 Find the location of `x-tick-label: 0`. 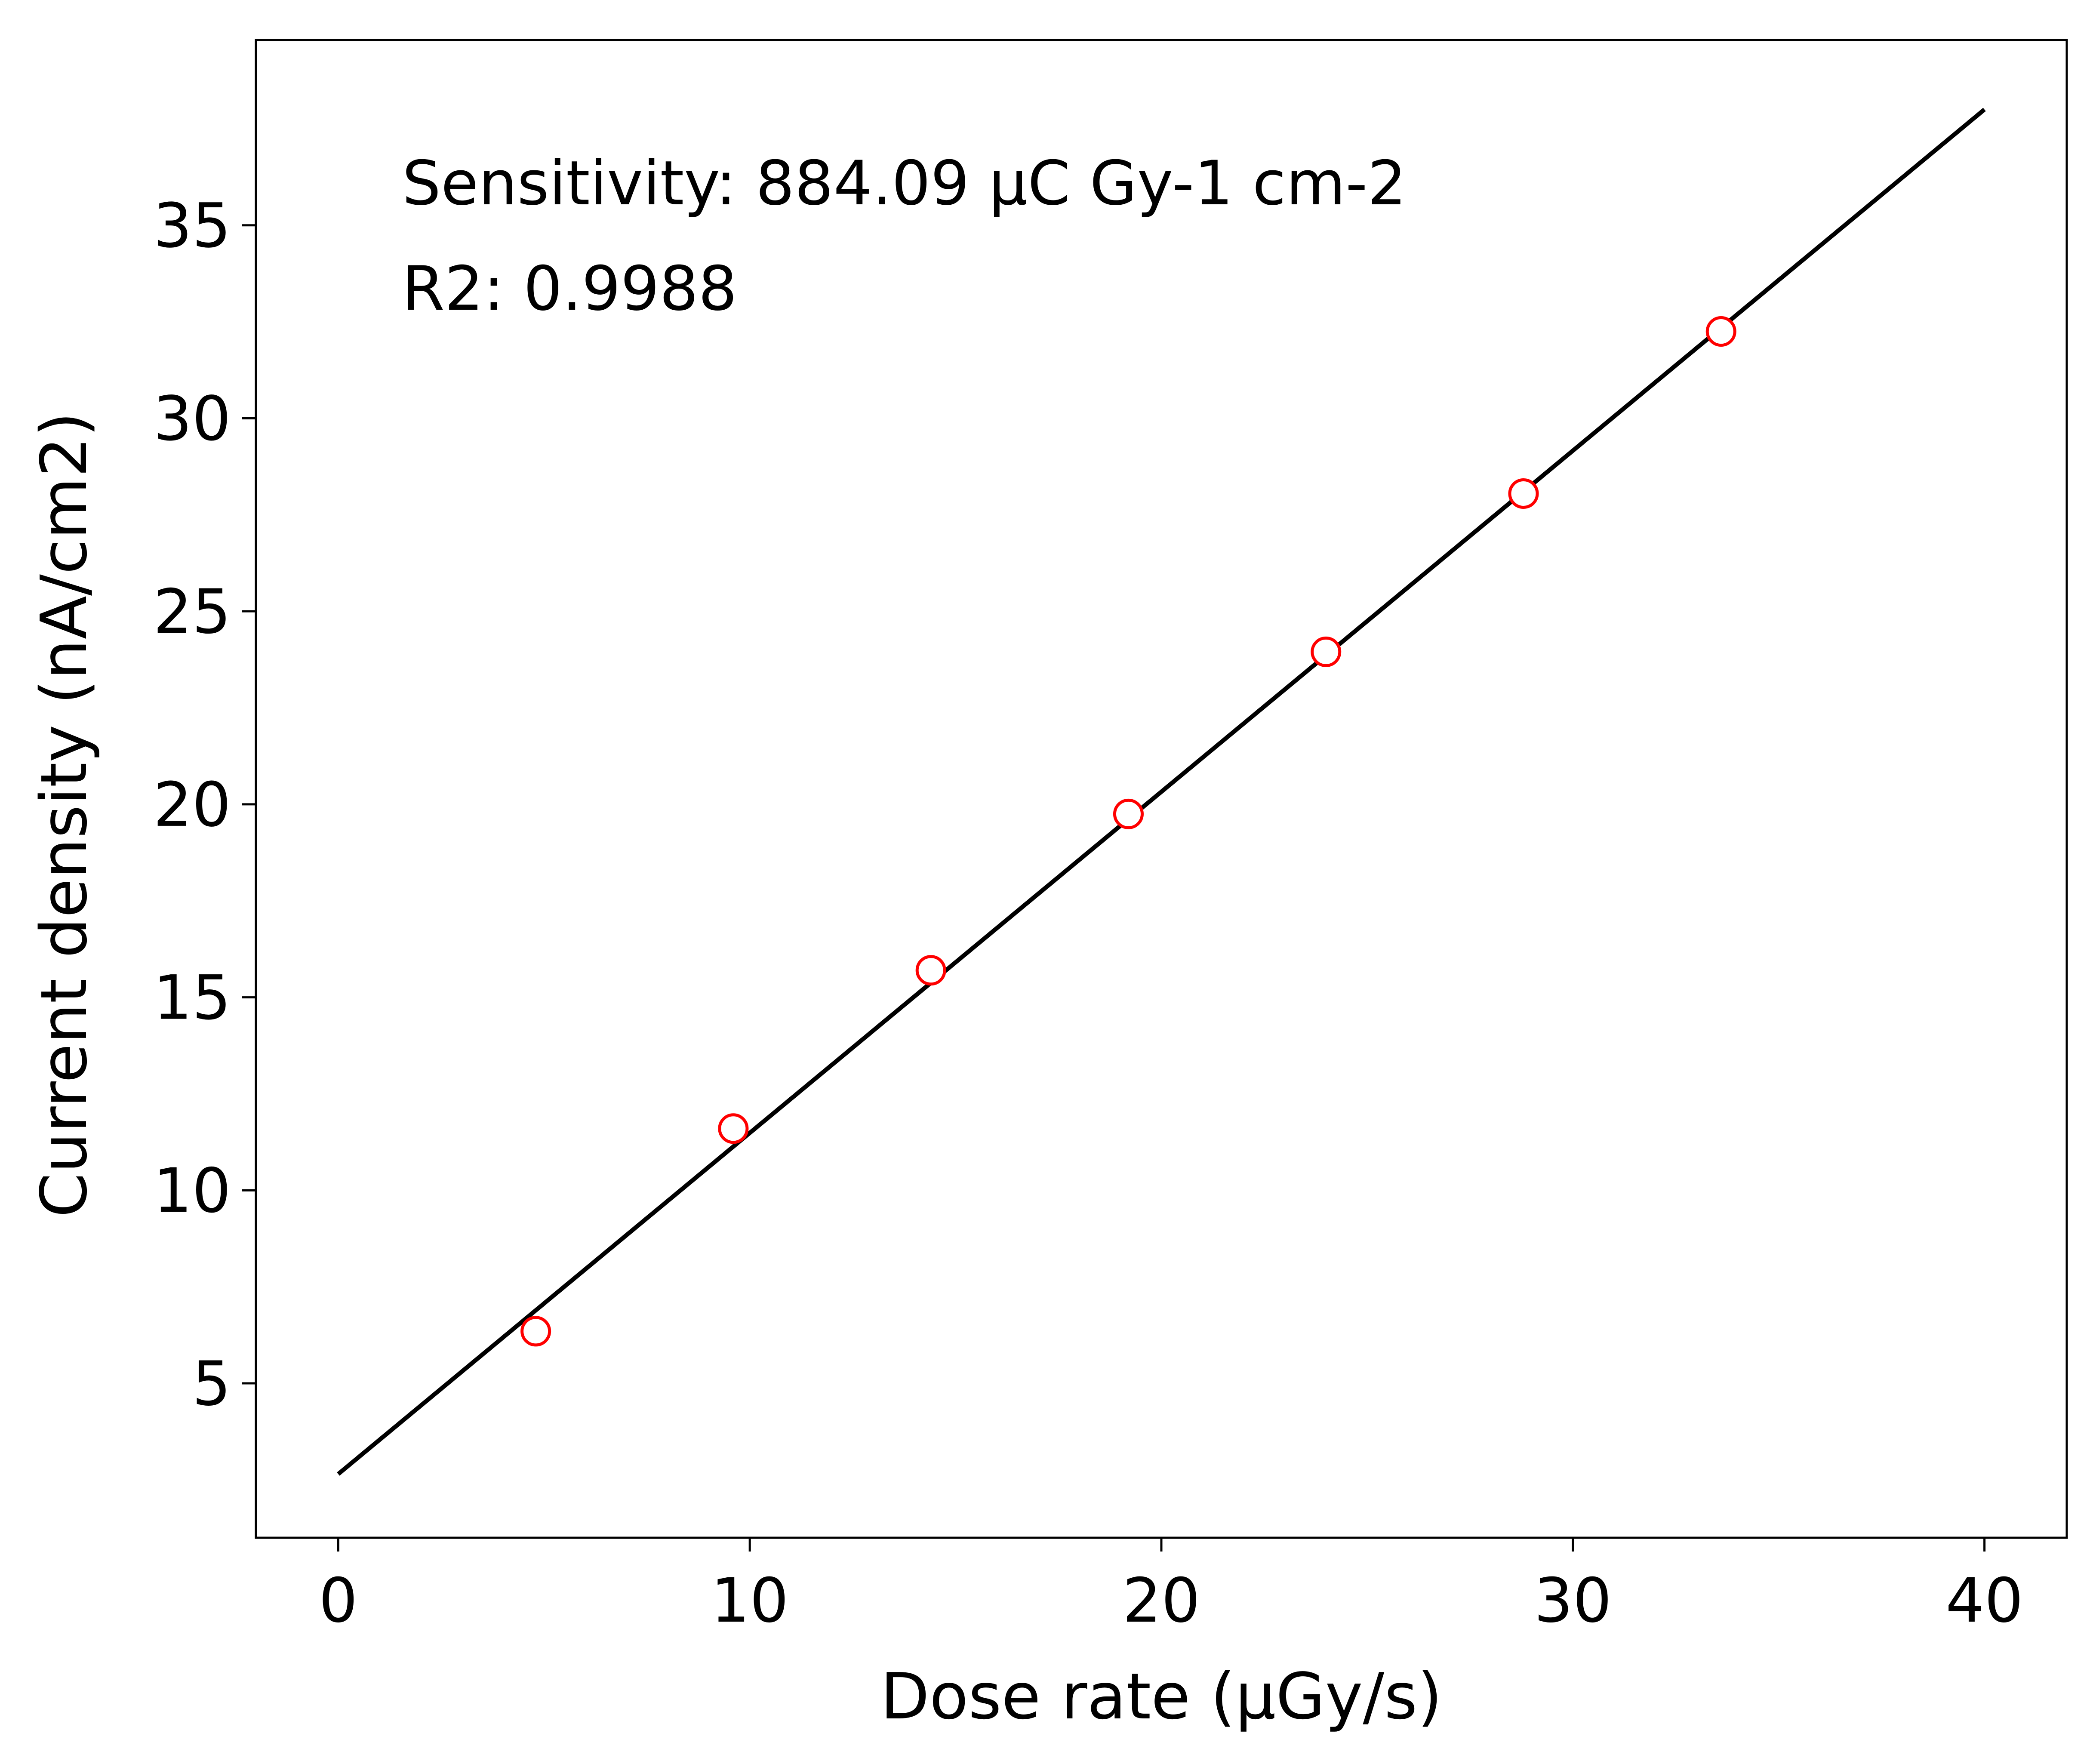

x-tick-label: 0 is located at coordinates (338, 1600).